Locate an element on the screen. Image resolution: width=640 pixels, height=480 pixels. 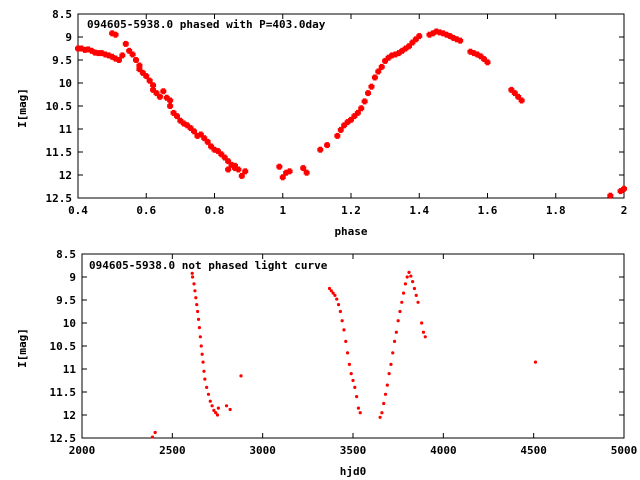
y-tick-label: 11.5 is located at coordinates (63, 392).